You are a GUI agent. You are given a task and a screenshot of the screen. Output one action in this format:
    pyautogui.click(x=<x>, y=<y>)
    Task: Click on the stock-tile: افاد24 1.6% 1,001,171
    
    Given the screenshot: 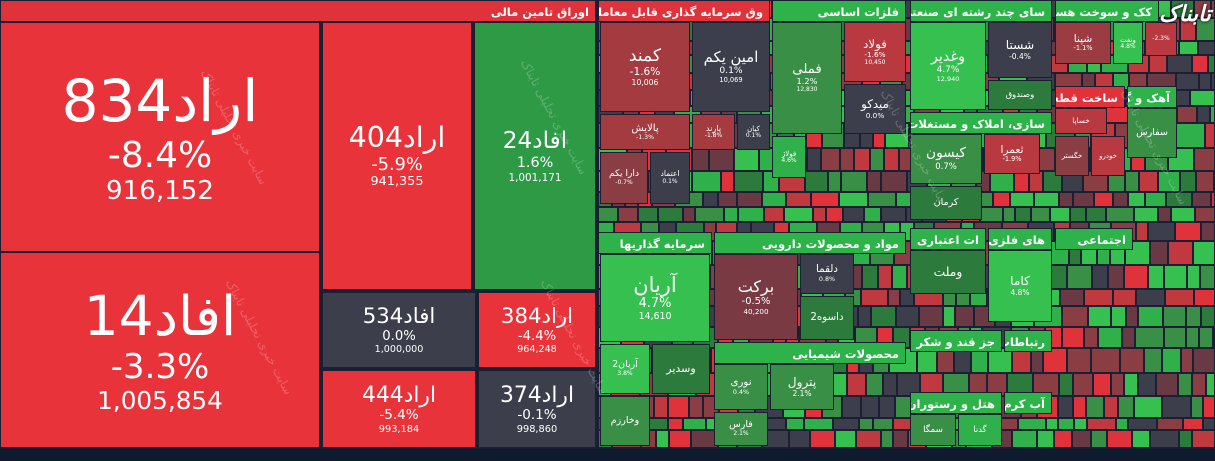 What is the action you would take?
    pyautogui.click(x=535, y=156)
    